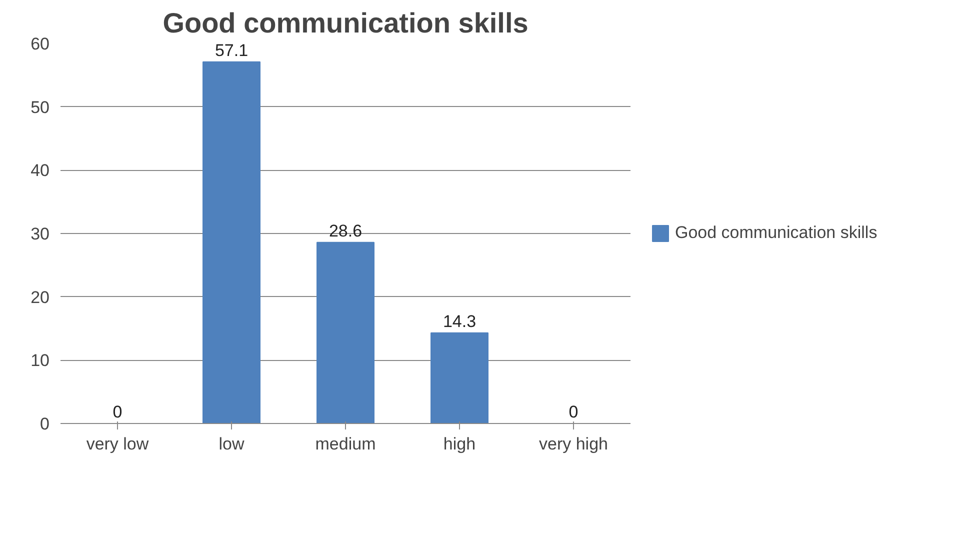  Describe the element at coordinates (345, 23) in the screenshot. I see `chart-title: Good communication skills` at that location.